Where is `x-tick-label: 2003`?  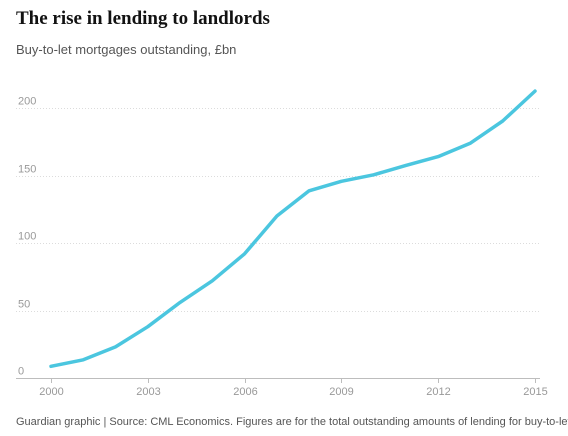 x-tick-label: 2003 is located at coordinates (148, 392).